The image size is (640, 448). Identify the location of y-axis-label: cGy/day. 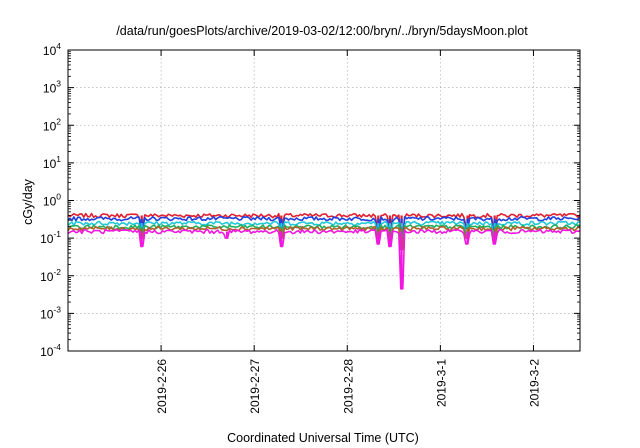
(28, 201).